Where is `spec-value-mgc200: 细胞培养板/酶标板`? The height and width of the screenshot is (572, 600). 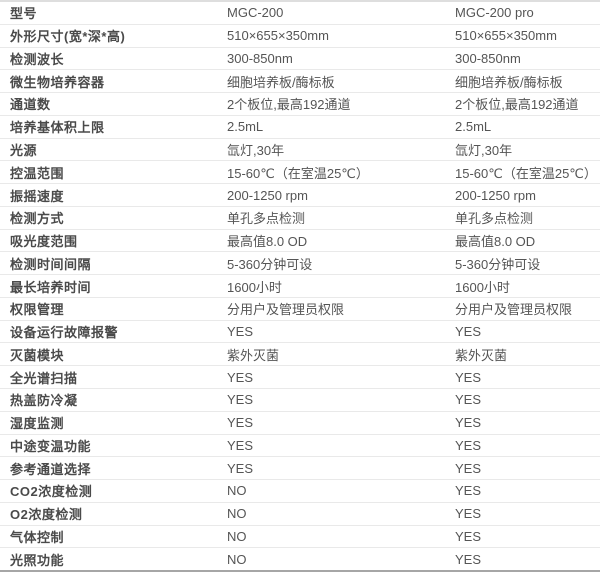 spec-value-mgc200: 细胞培养板/酶标板 is located at coordinates (281, 82).